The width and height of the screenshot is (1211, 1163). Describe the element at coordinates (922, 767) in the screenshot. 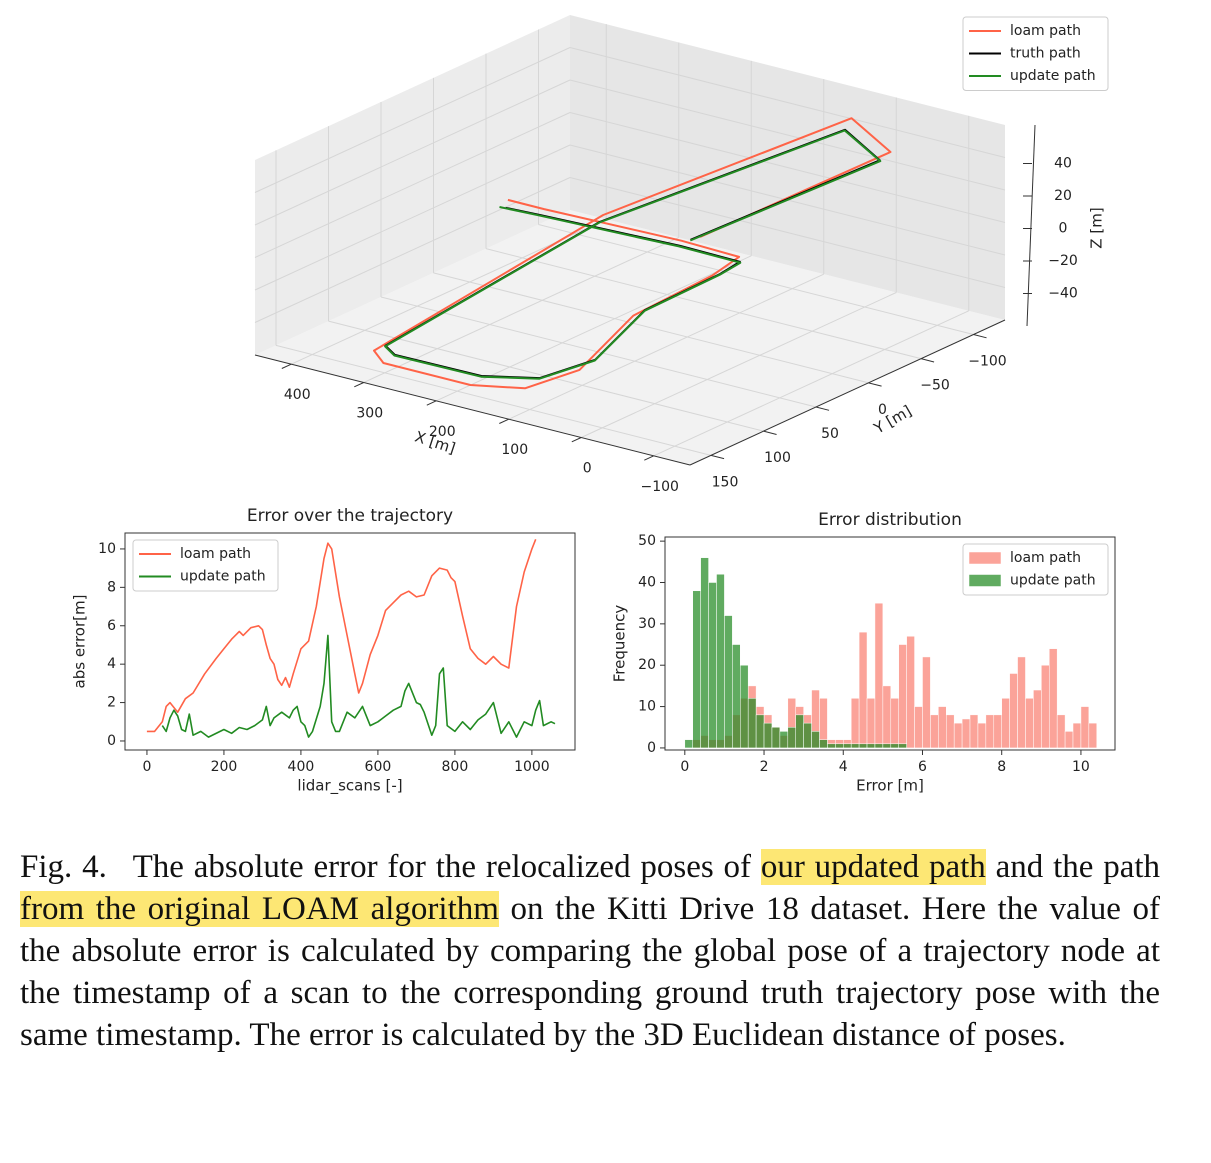

I see `x-tick-label: 6` at that location.